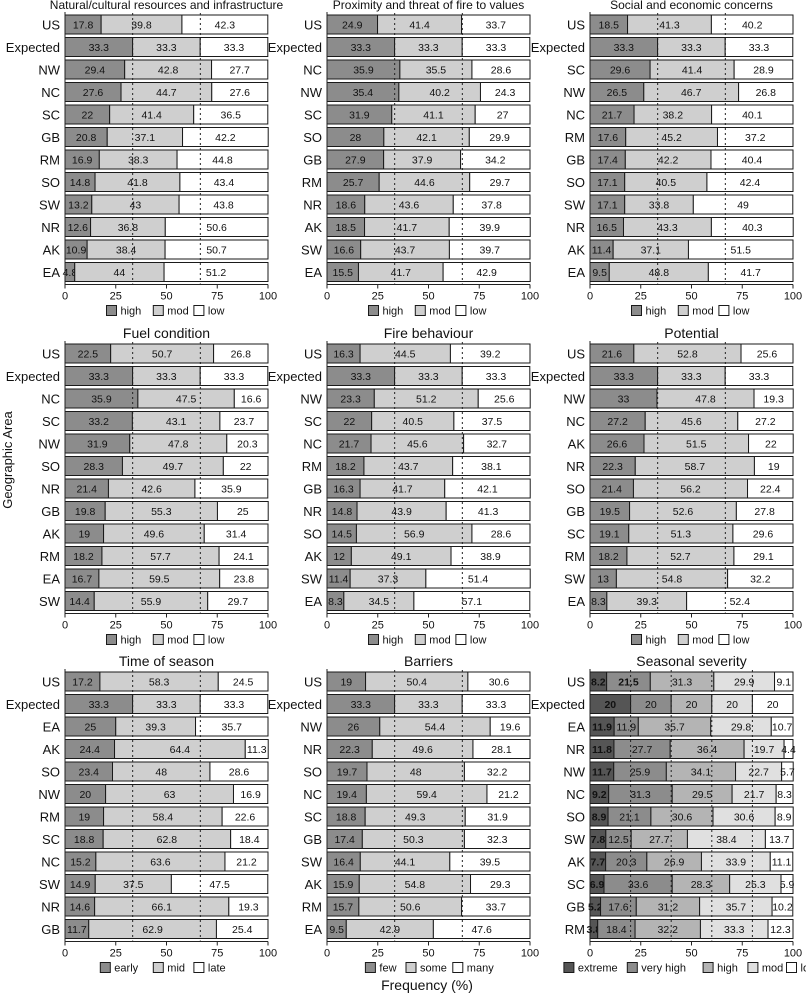  Describe the element at coordinates (65, 626) in the screenshot. I see `x-tick-label: 0` at that location.